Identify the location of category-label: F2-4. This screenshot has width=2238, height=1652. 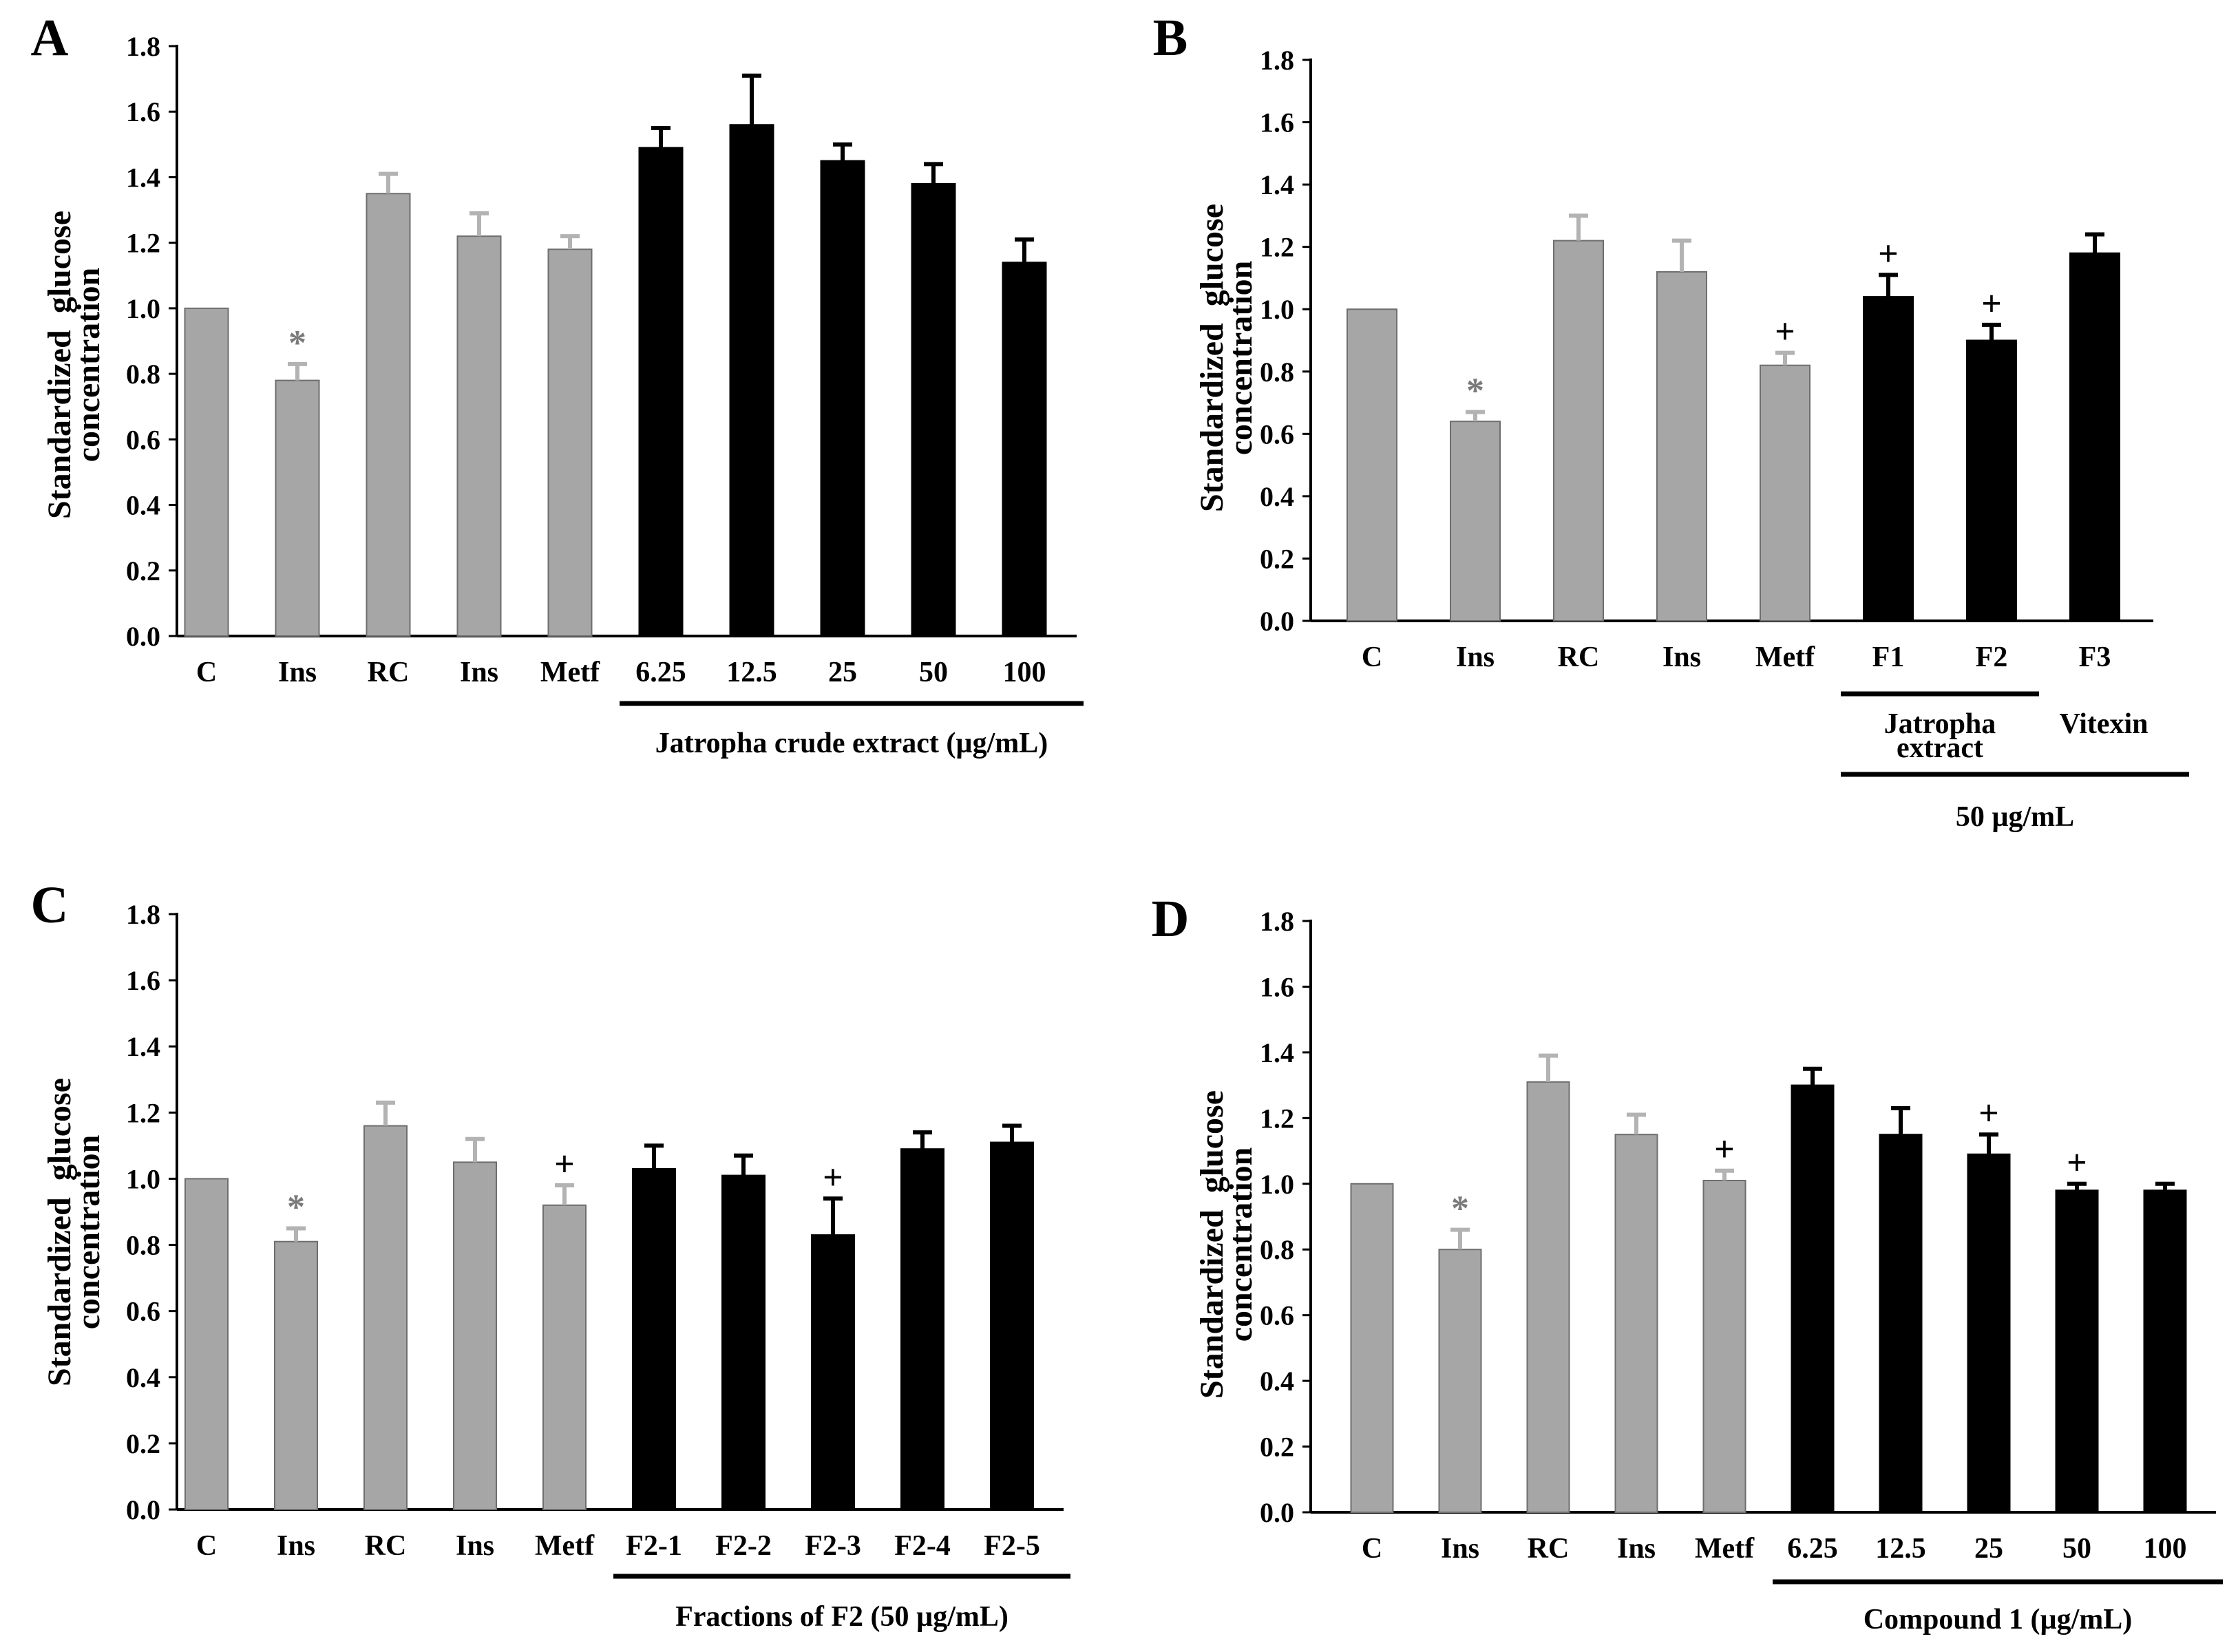
(922, 1546).